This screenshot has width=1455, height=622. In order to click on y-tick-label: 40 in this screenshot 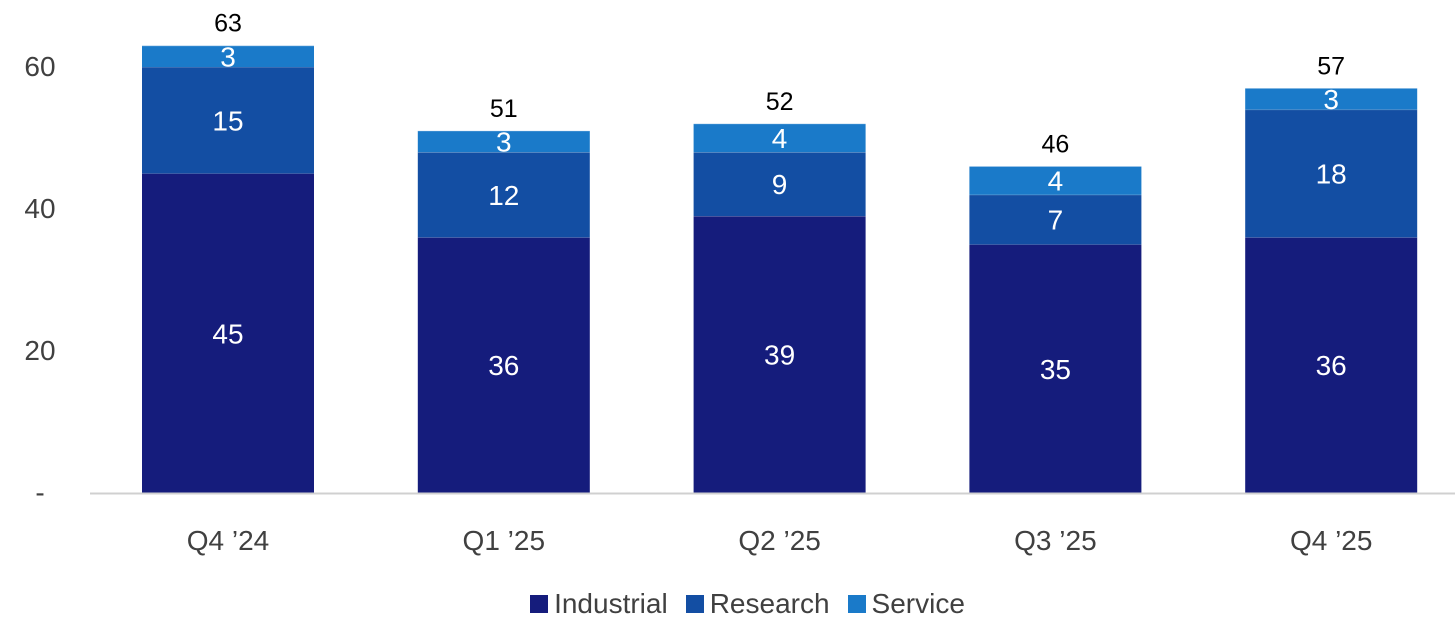, I will do `click(39, 208)`.